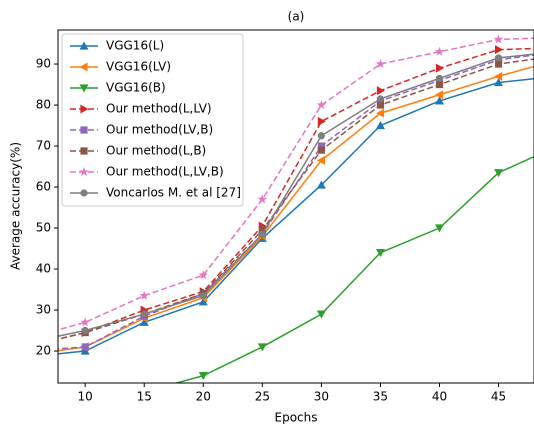 The height and width of the screenshot is (431, 534). I want to click on legend-label: Our method(L,LV), so click(159, 109).